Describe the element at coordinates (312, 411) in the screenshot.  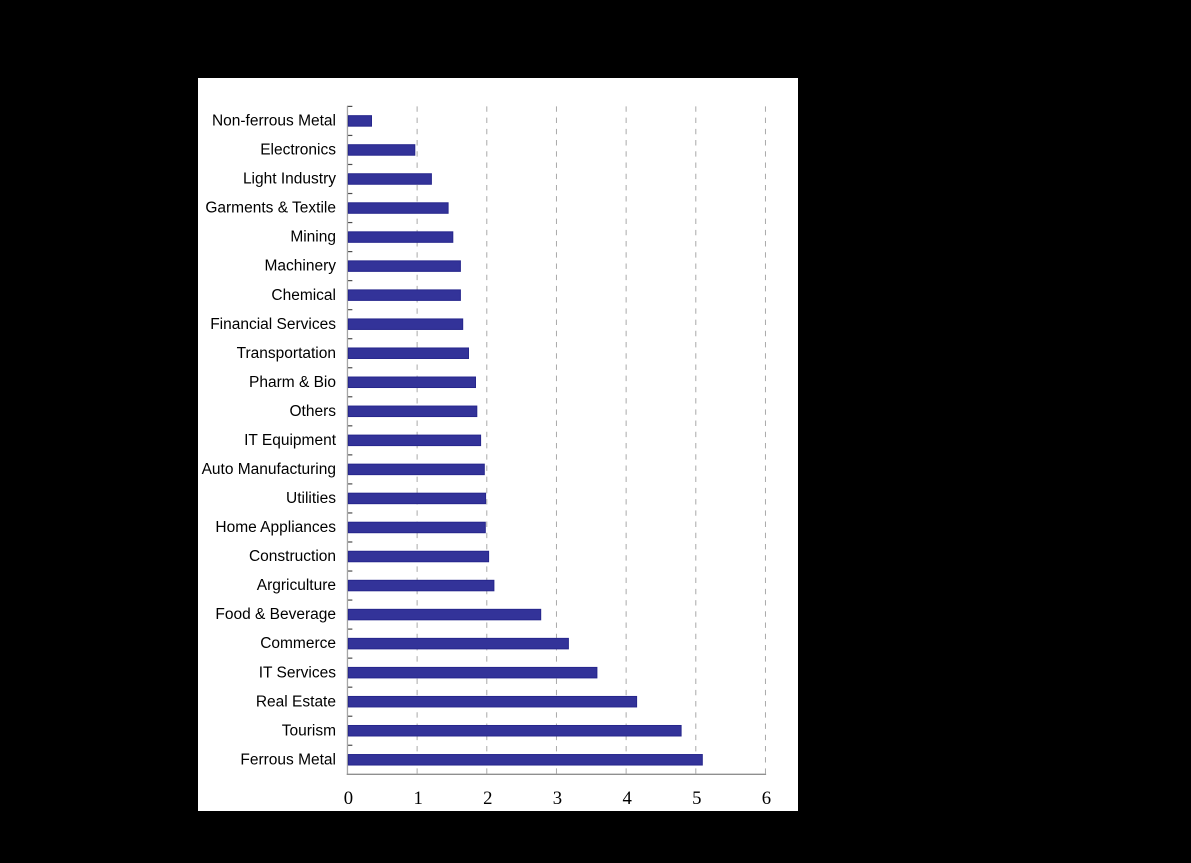
I see `svg-text: Others` at that location.